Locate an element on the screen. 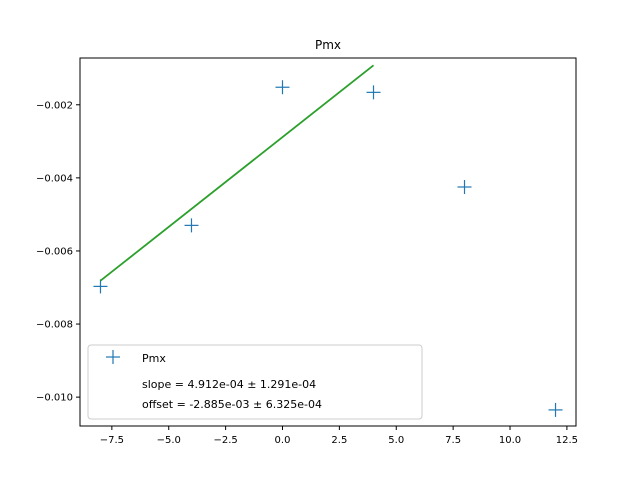  legend-slope-text: slope = 4.912e-04 ± 1.291e-04 is located at coordinates (229, 384).